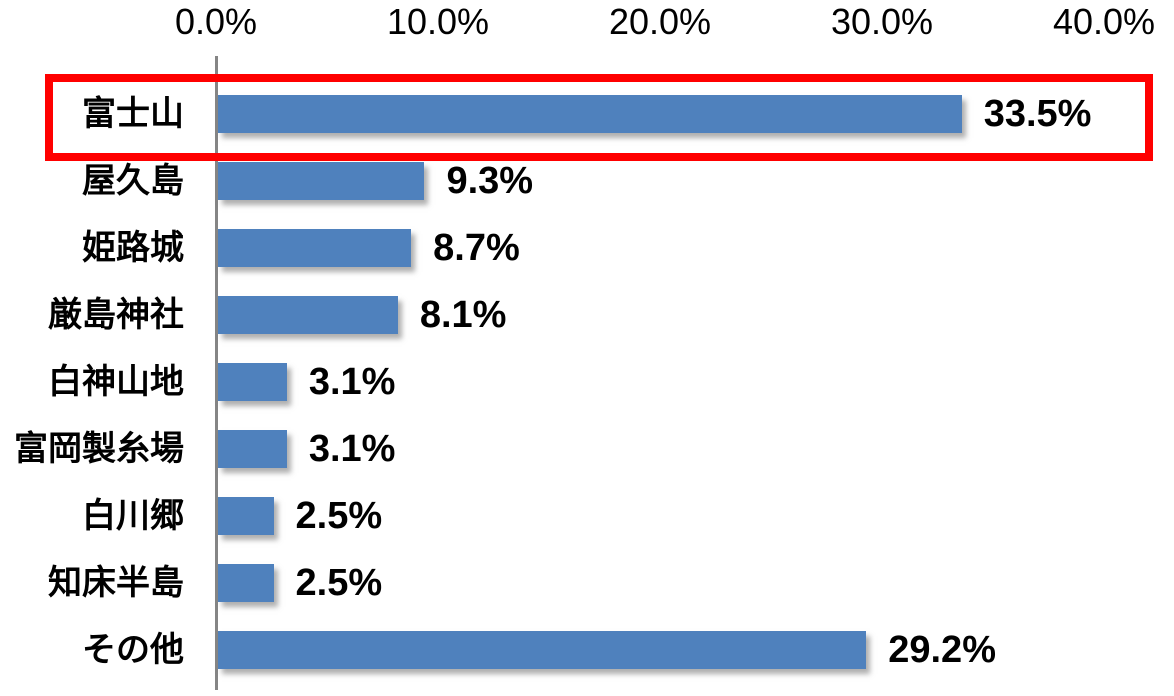 This screenshot has height=696, width=1174. I want to click on bar-row: 厳島神社 8.1%, so click(587, 314).